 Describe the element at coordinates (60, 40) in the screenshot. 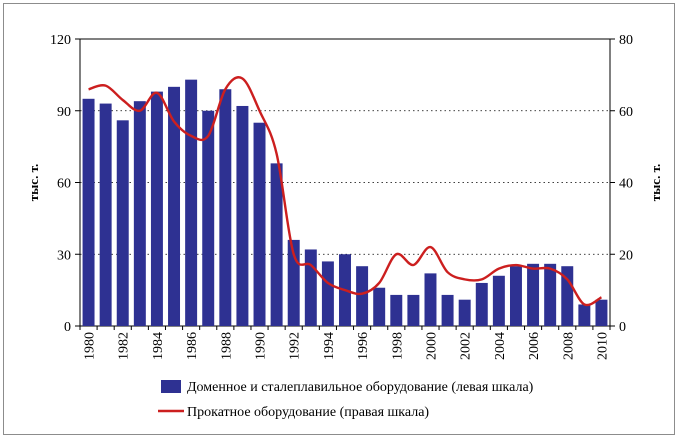

I see `y-left-tick-label: 120` at that location.